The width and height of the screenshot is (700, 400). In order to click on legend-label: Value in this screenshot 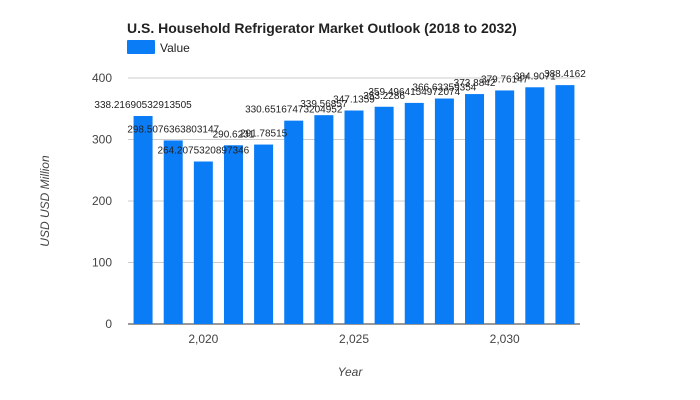, I will do `click(175, 48)`.